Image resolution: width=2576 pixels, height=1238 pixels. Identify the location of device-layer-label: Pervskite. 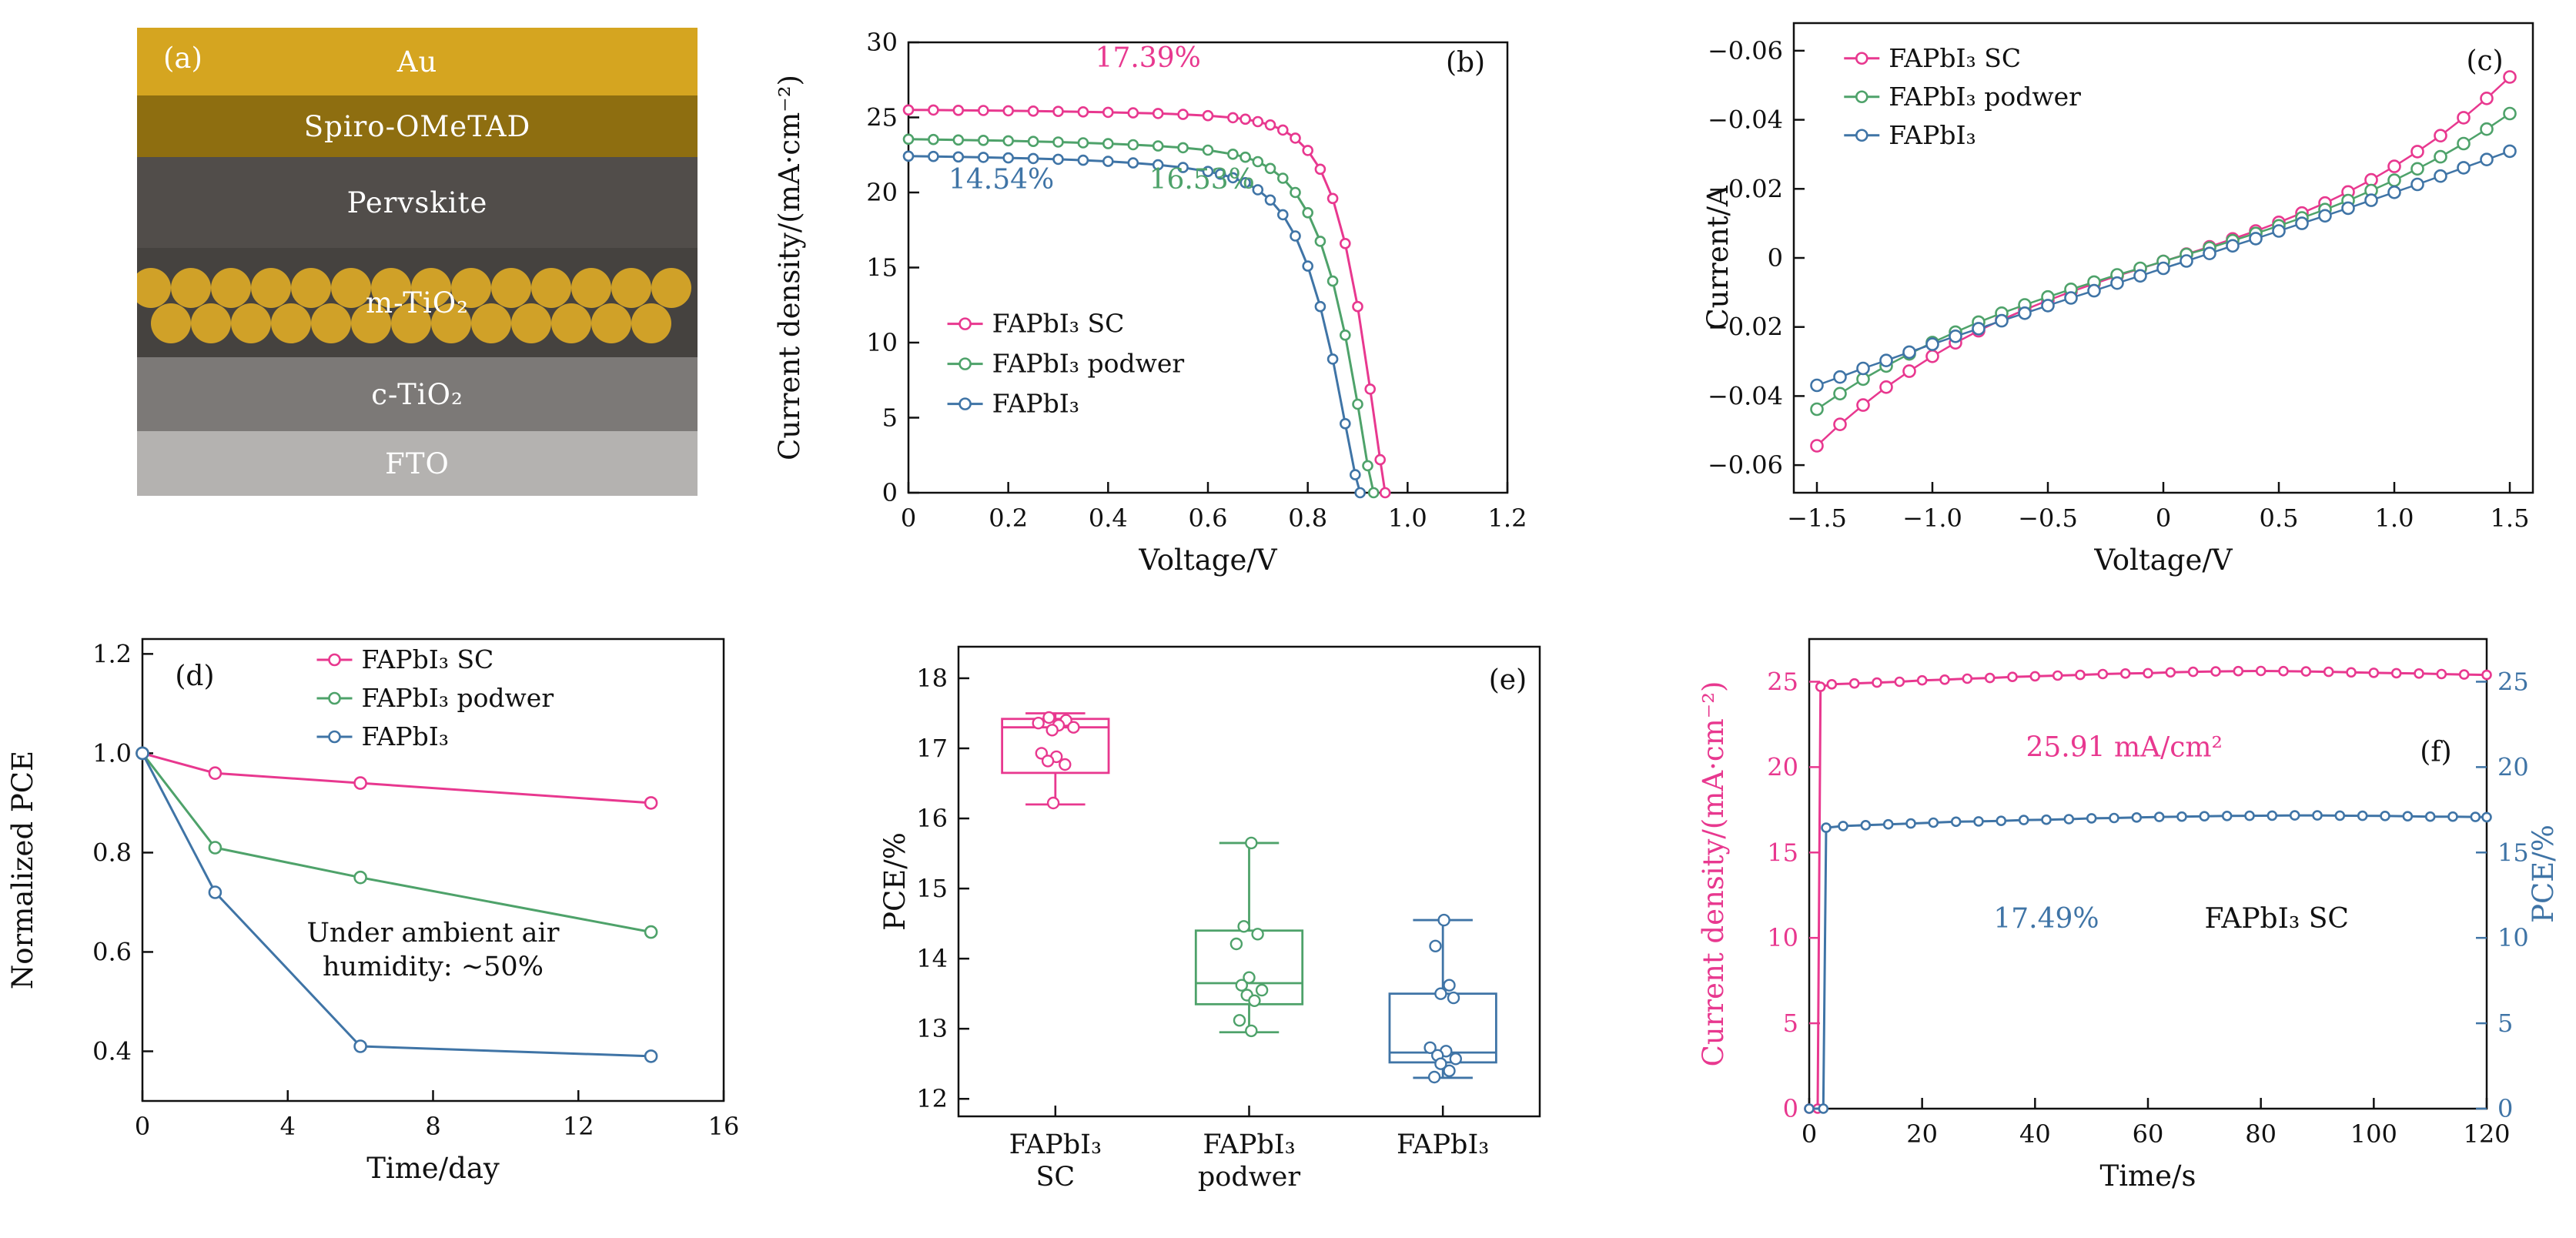
(417, 203).